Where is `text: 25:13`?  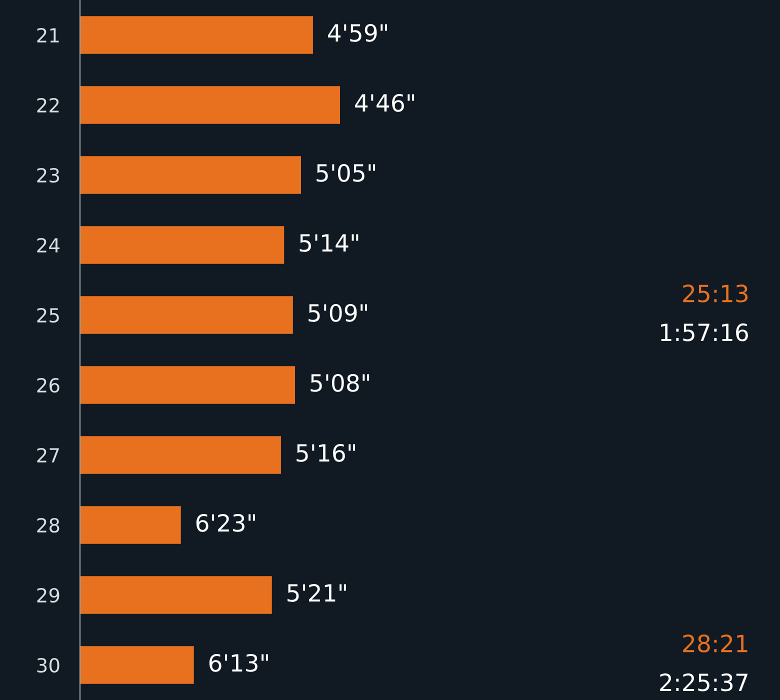
text: 25:13 is located at coordinates (715, 293).